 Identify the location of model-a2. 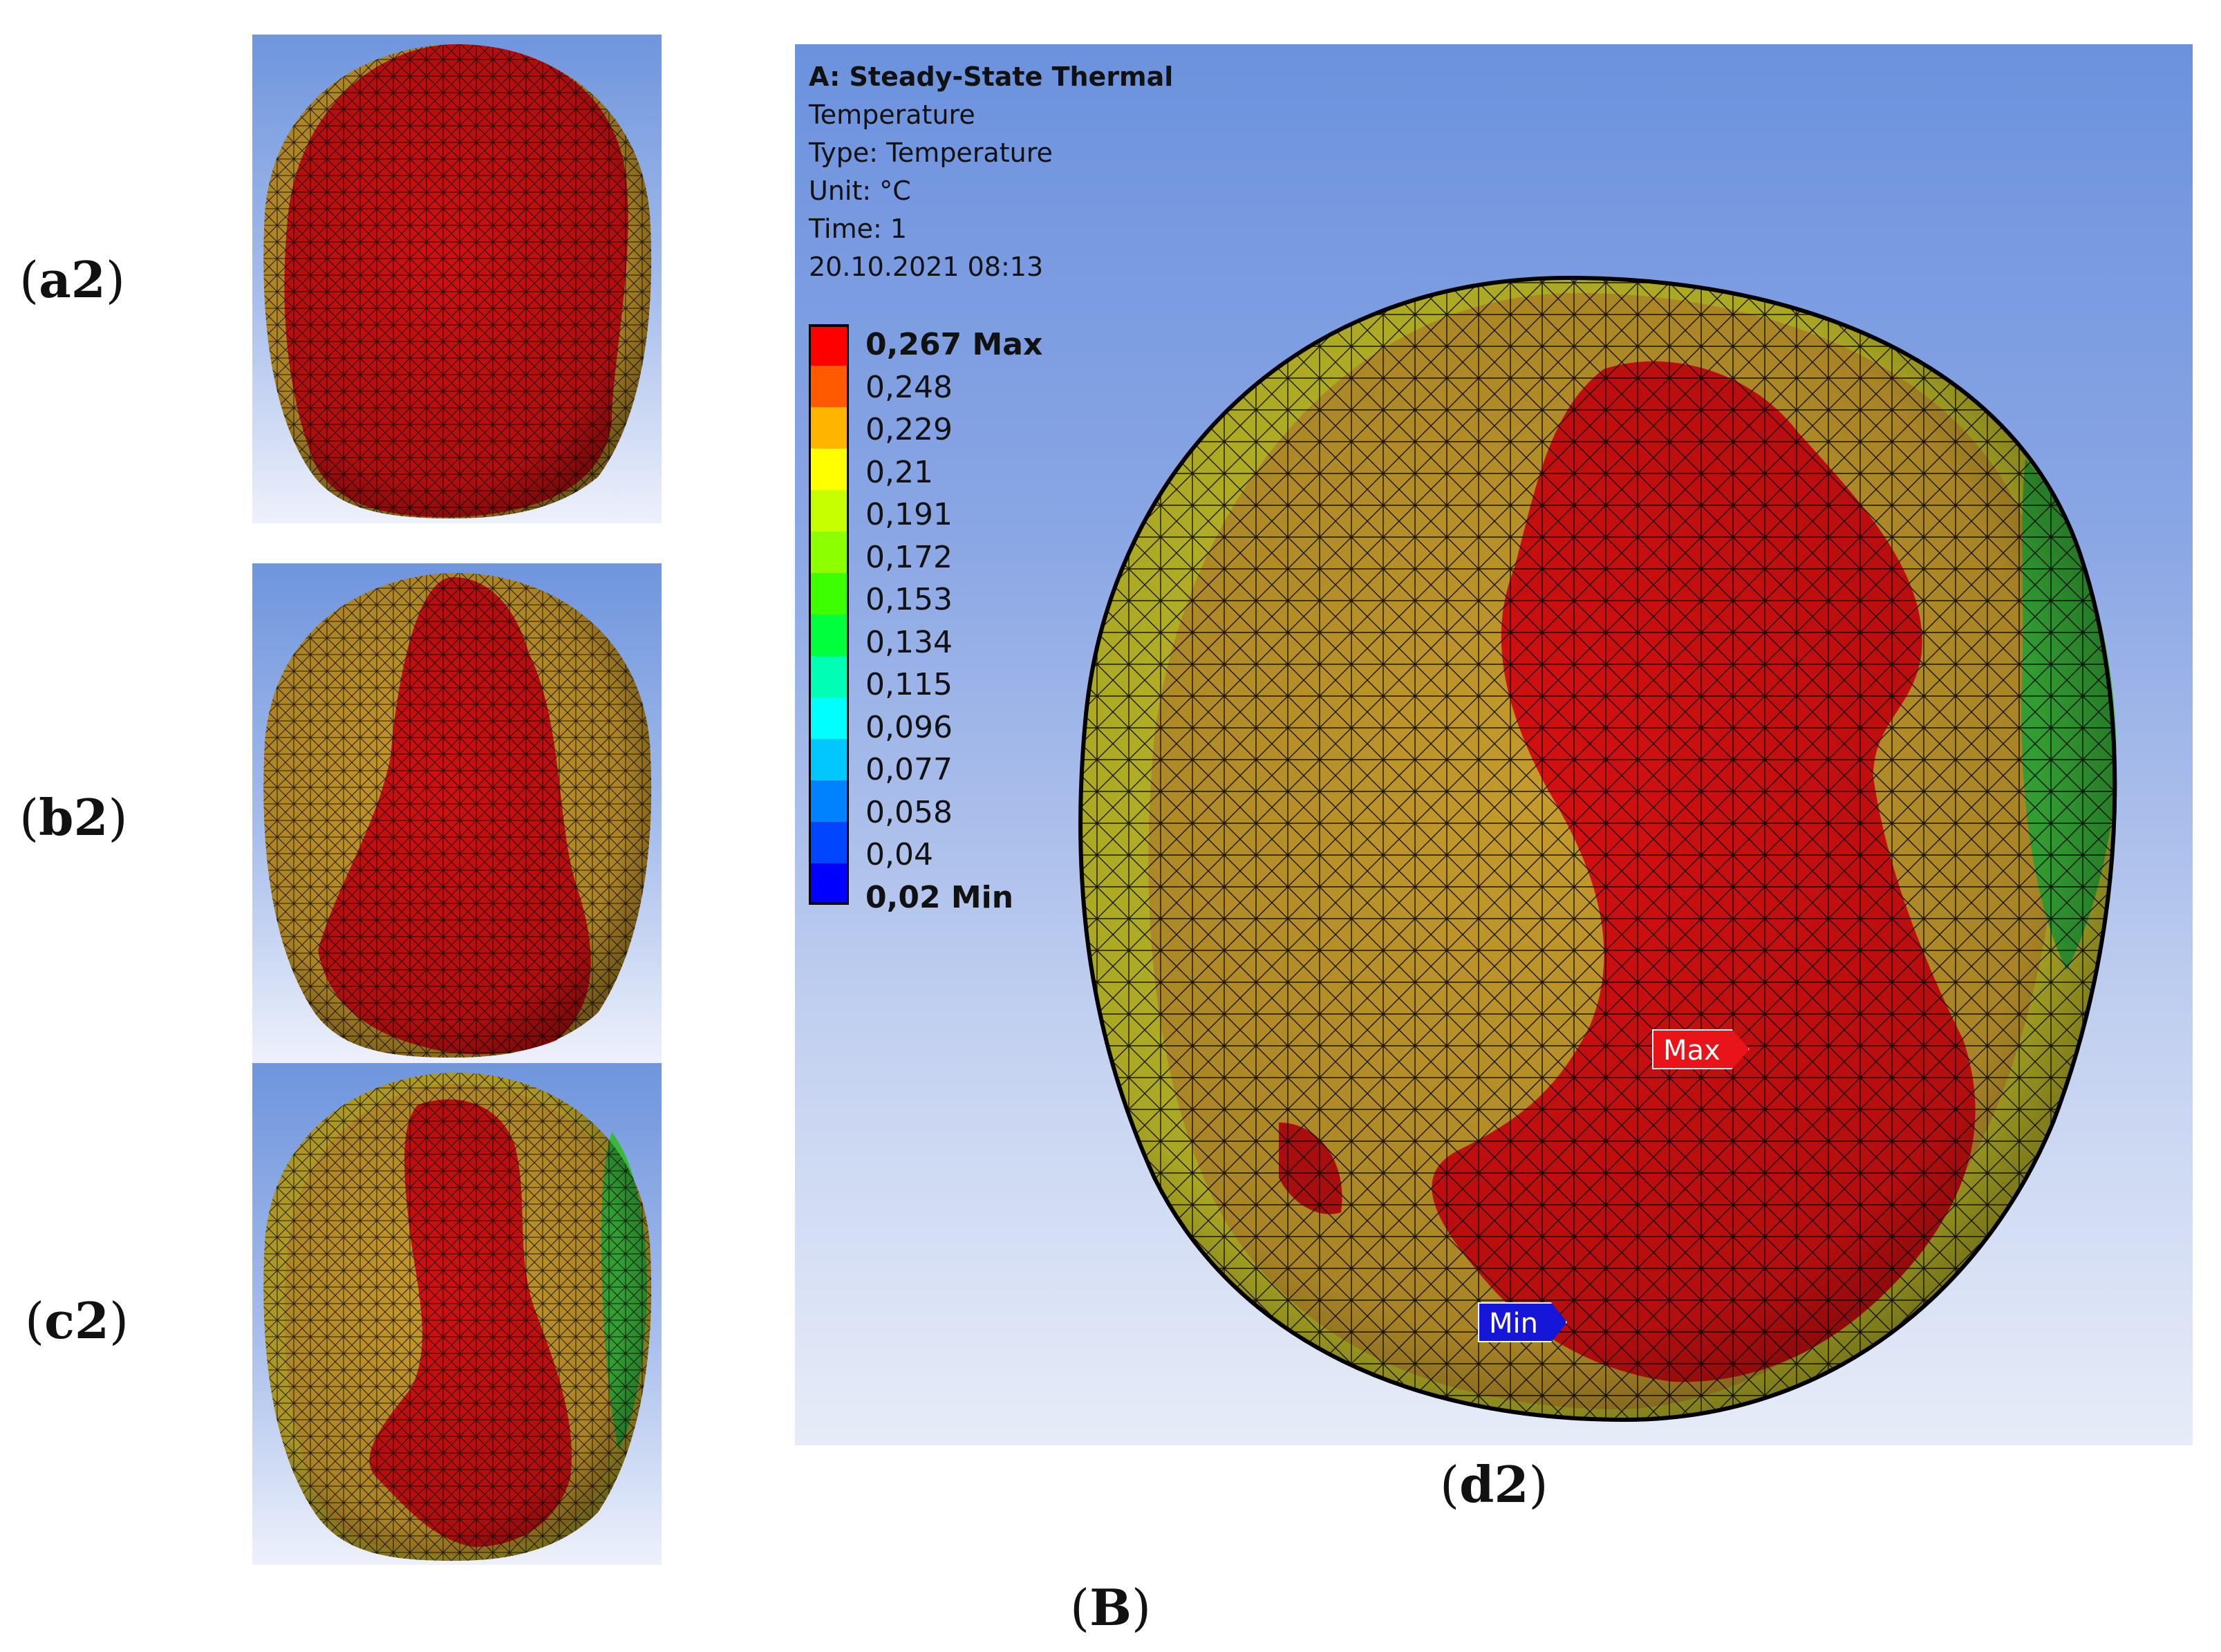
(457, 281).